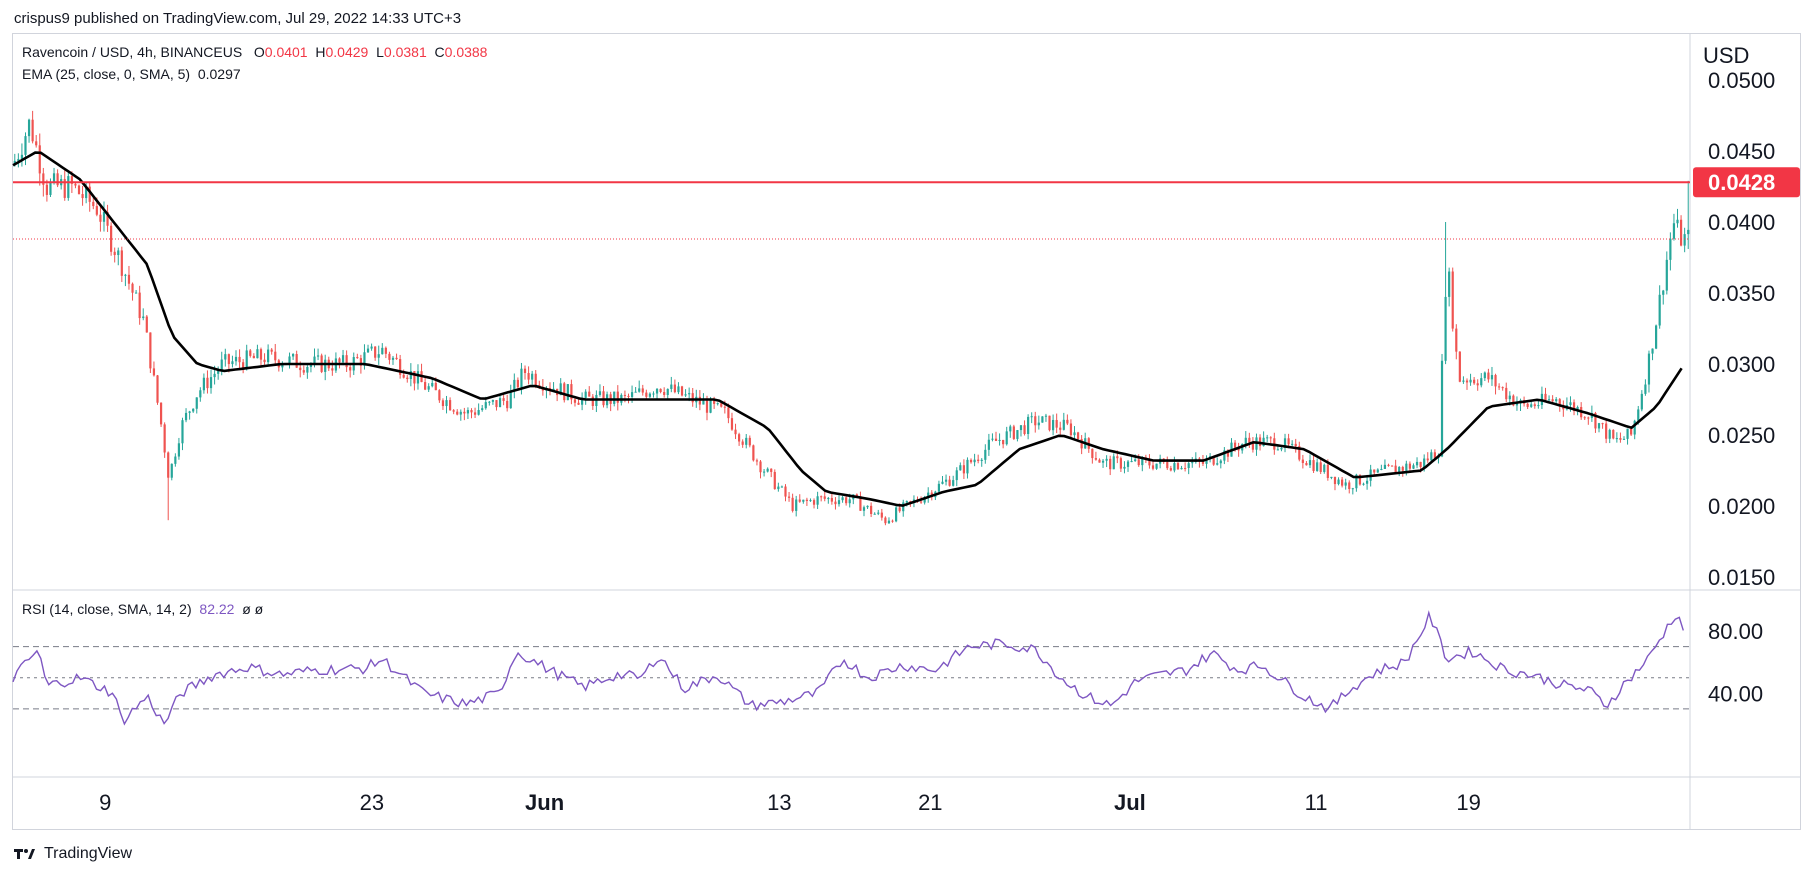 This screenshot has width=1814, height=876. What do you see at coordinates (1746, 182) in the screenshot?
I see `current-price-badge` at bounding box center [1746, 182].